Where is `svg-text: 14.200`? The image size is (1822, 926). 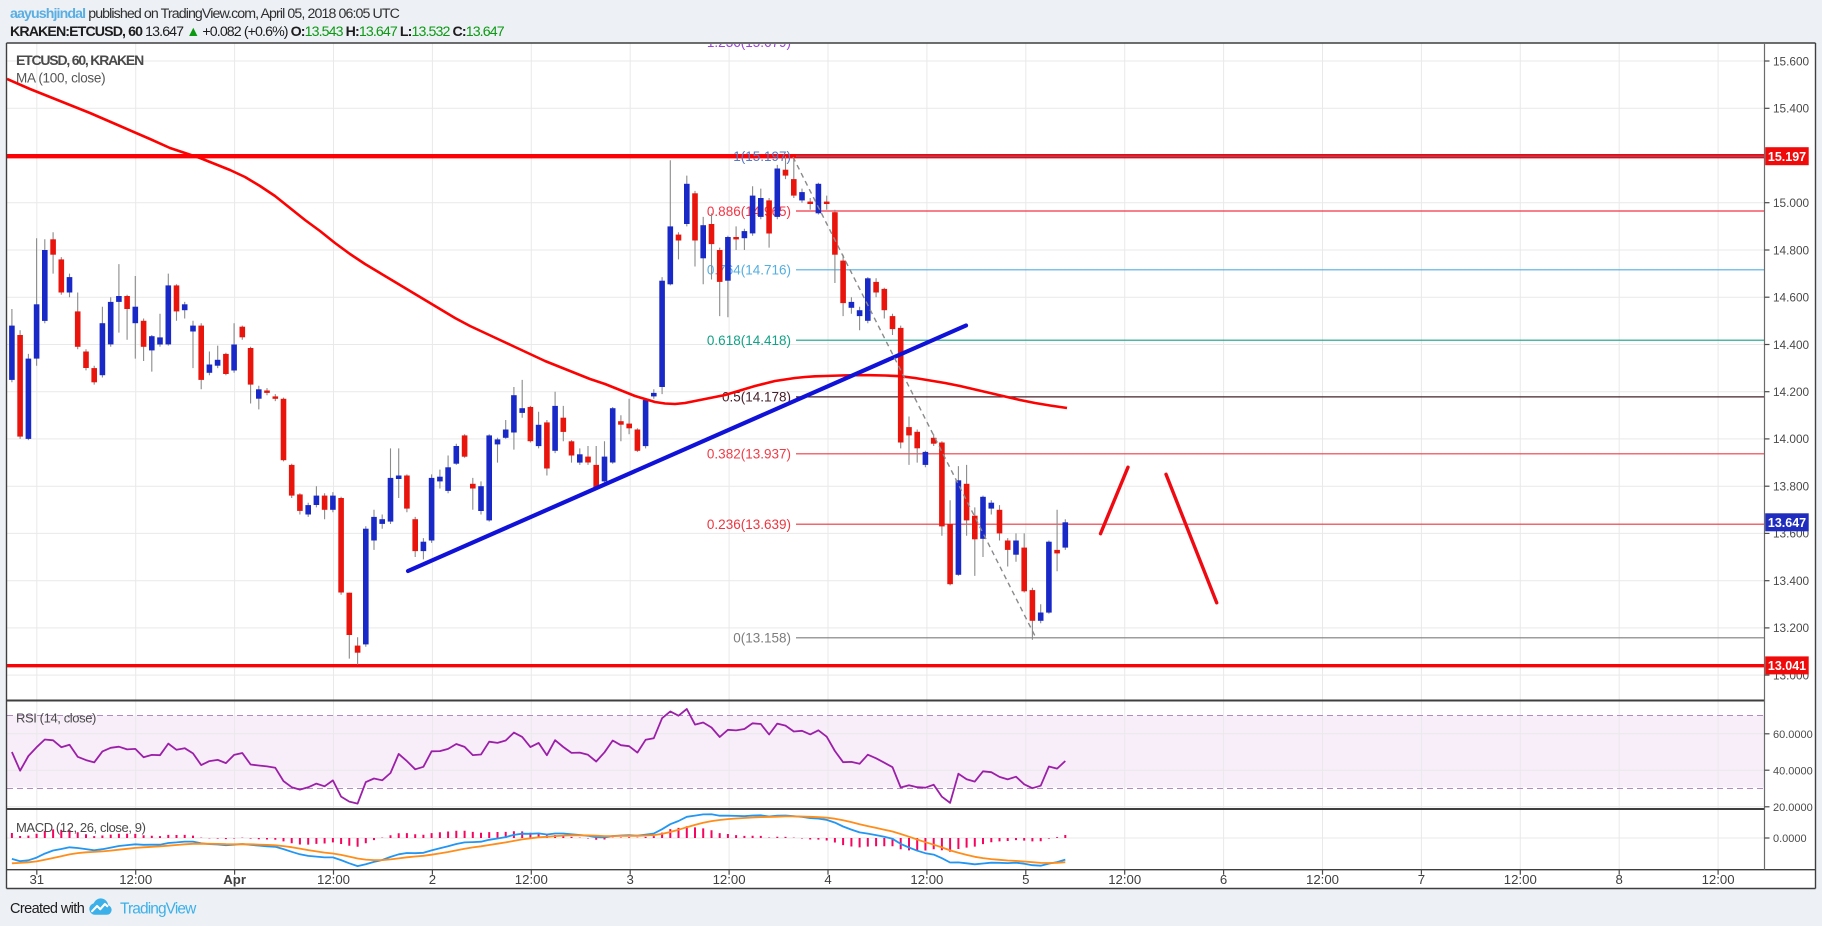 svg-text: 14.200 is located at coordinates (1791, 392).